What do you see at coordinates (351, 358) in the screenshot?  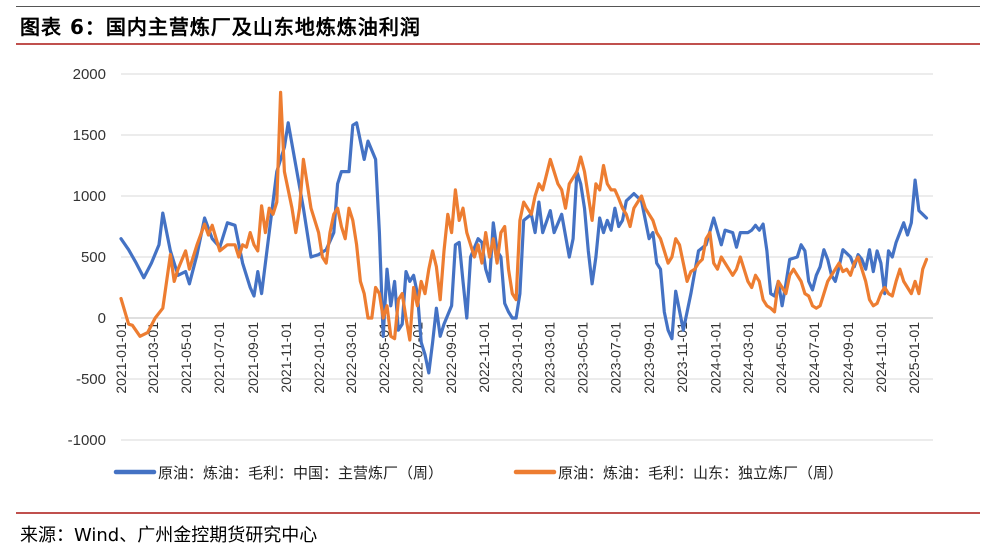 I see `x-tick-label: 2022-03-01` at bounding box center [351, 358].